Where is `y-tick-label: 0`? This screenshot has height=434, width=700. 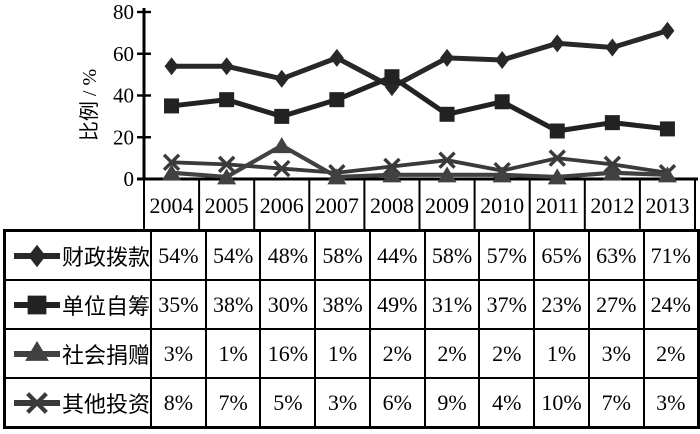
y-tick-label: 0 is located at coordinates (129, 179).